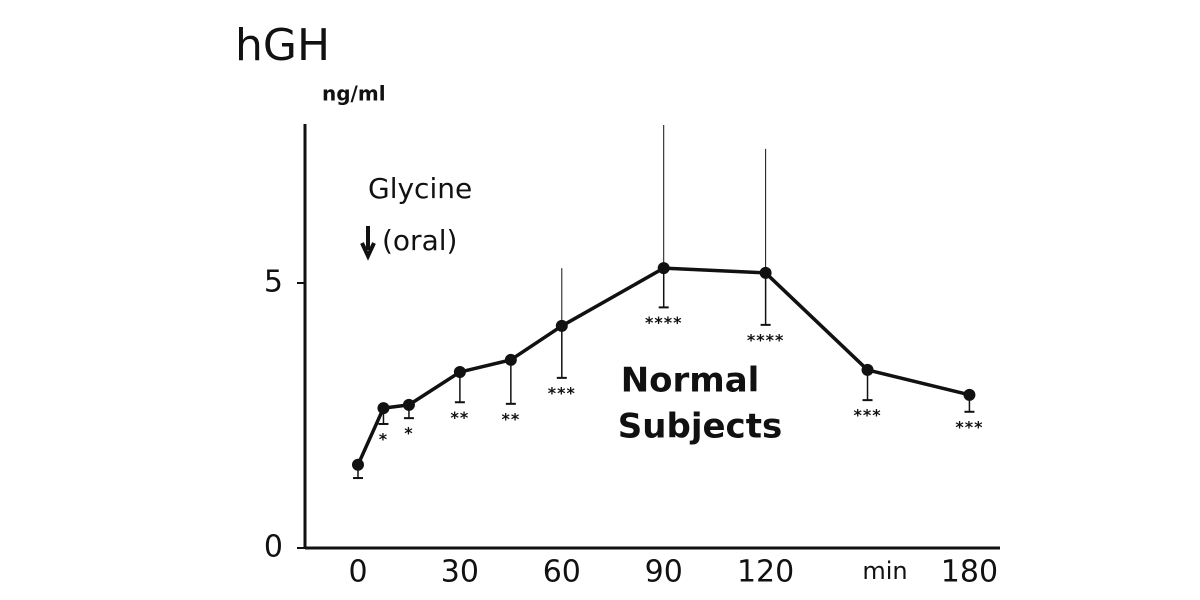 The width and height of the screenshot is (1200, 600). What do you see at coordinates (354, 94) in the screenshot?
I see `y-unit: ng/ml` at bounding box center [354, 94].